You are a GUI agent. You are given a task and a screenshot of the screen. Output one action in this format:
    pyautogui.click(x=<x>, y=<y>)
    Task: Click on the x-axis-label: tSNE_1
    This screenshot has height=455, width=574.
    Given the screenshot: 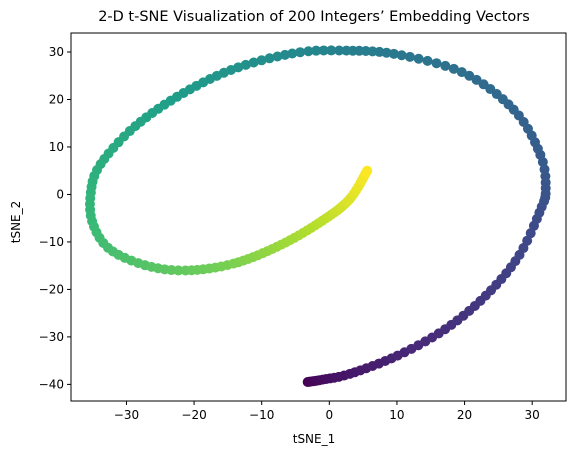 What is the action you would take?
    pyautogui.click(x=314, y=439)
    